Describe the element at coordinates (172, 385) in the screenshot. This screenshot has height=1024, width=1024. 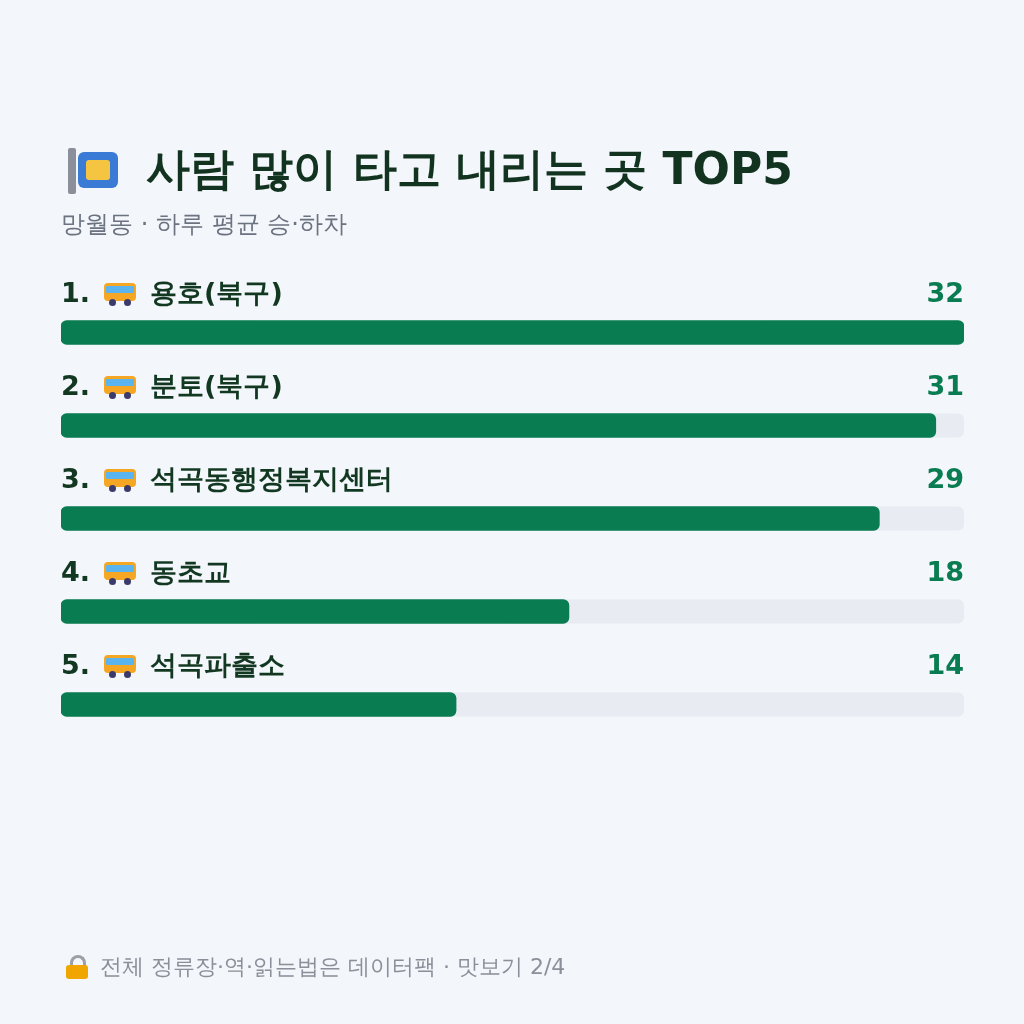
I see `category-label: 2. 분토(북구)` at that location.